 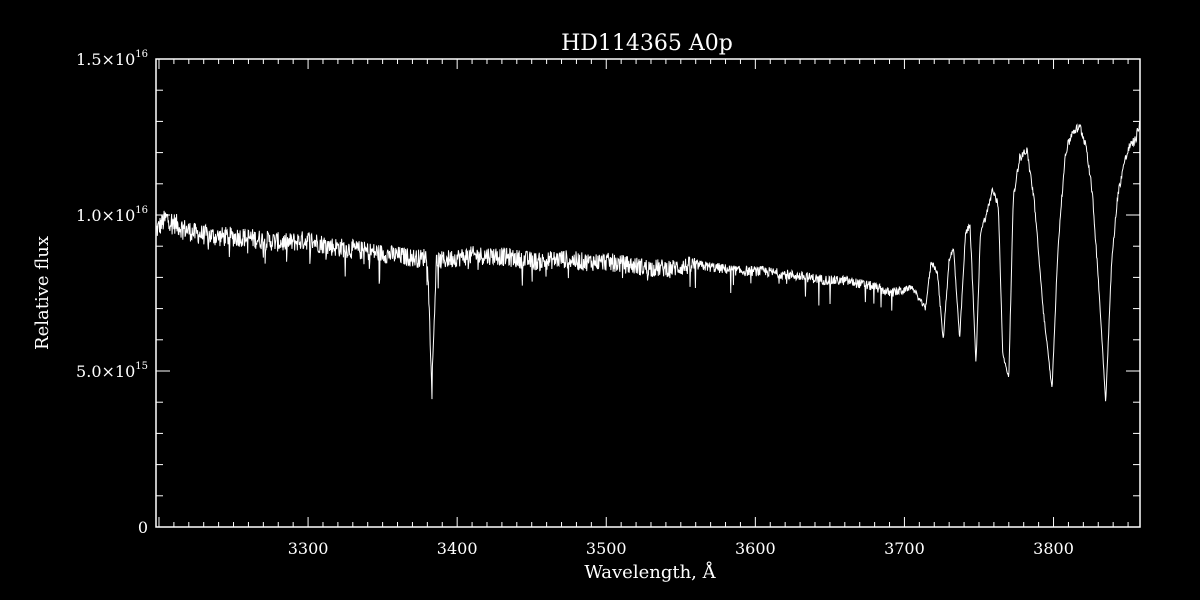 I want to click on y-tick-label: 1.5×10¹⁶, so click(x=112, y=59).